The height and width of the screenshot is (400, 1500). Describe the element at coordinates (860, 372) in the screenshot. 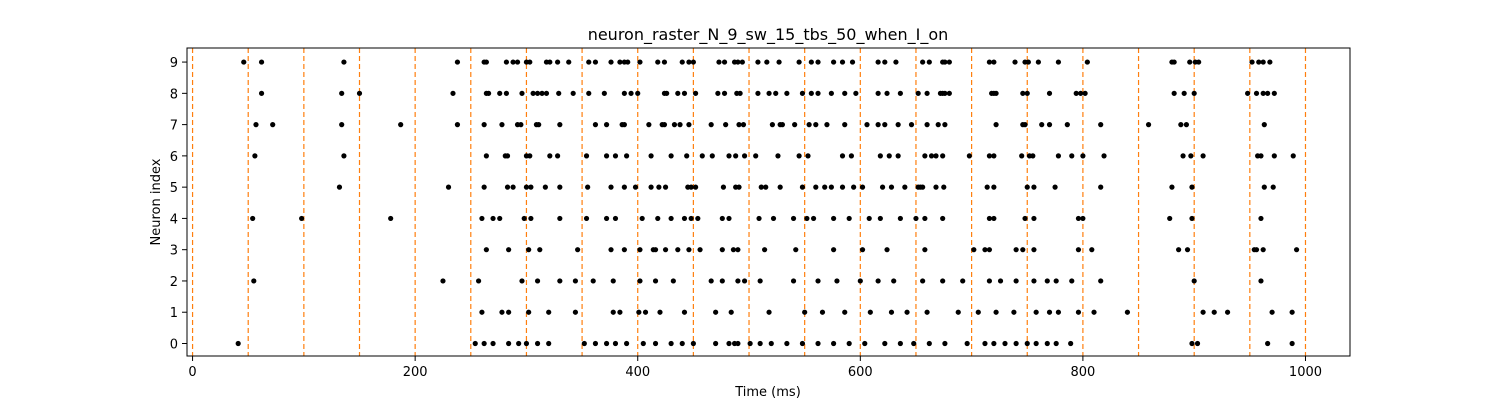

I see `x-tick-label: 600` at that location.